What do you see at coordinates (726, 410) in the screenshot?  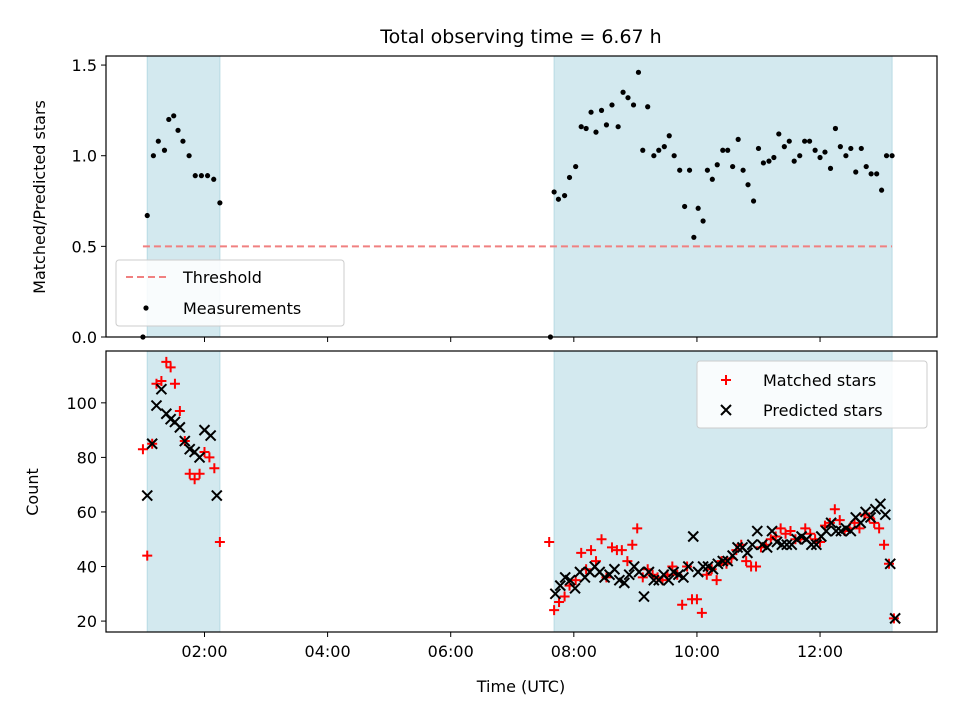 I see `legend-predicted-swatch` at bounding box center [726, 410].